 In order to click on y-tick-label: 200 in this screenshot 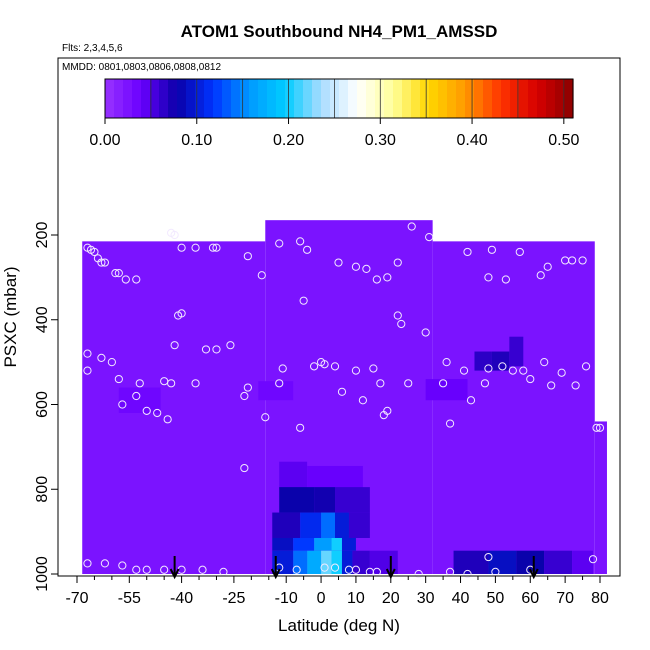, I will do `click(42, 235)`.